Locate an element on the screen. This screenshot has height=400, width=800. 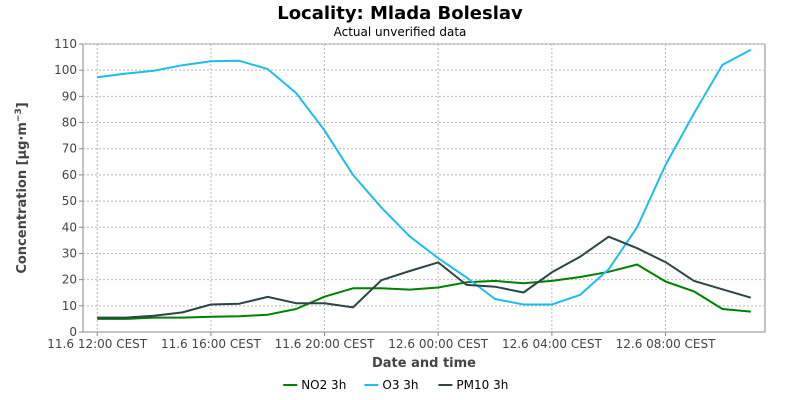
chart-subtitle: Actual unverified data is located at coordinates (400, 32).